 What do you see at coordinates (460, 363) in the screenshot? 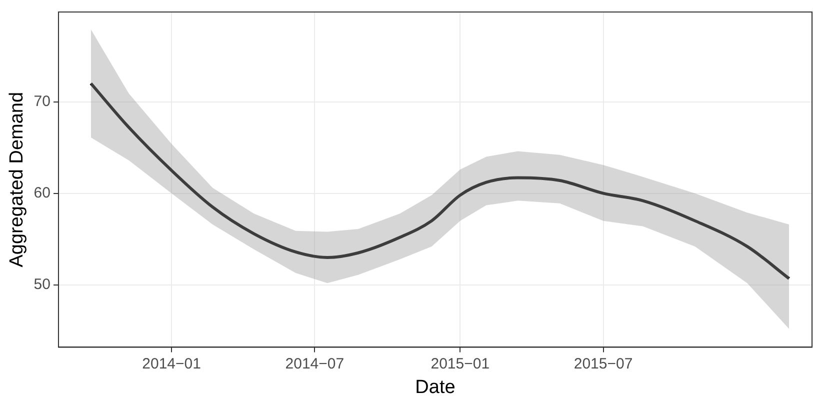
I see `x-tick-label: 2015−01` at bounding box center [460, 363].